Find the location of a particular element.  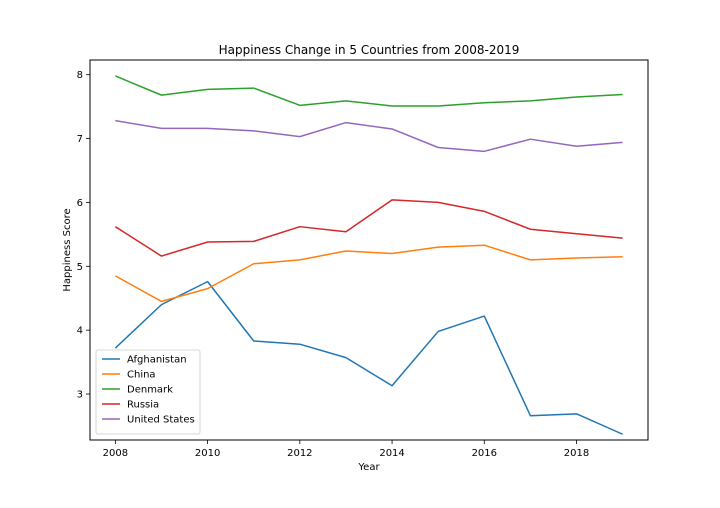

y-tick-label: 6 is located at coordinates (80, 203).